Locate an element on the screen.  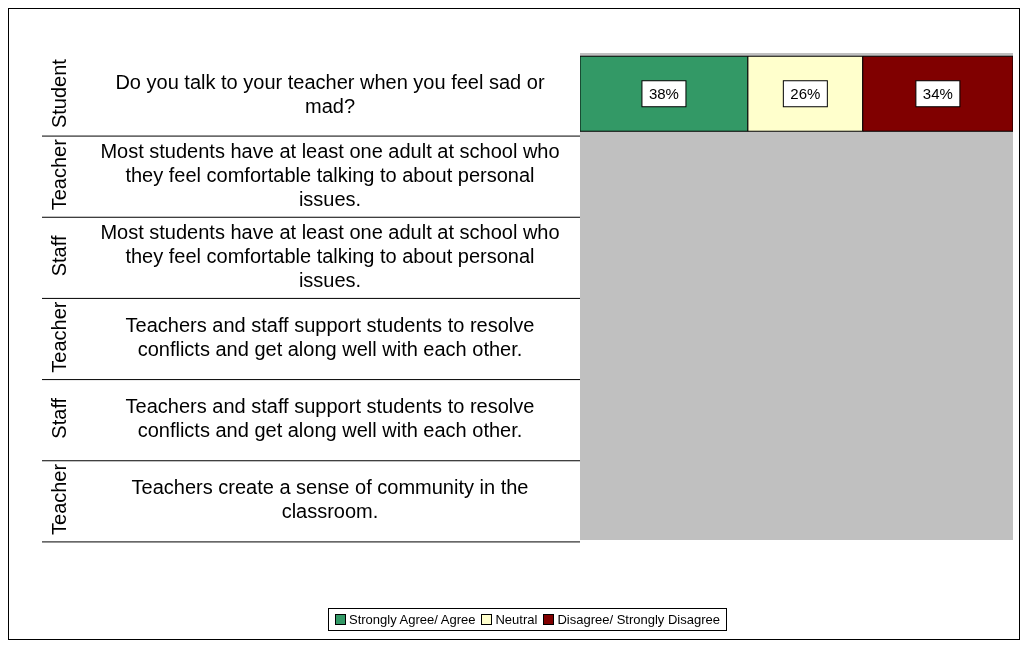
data-label: 26% is located at coordinates (805, 93).